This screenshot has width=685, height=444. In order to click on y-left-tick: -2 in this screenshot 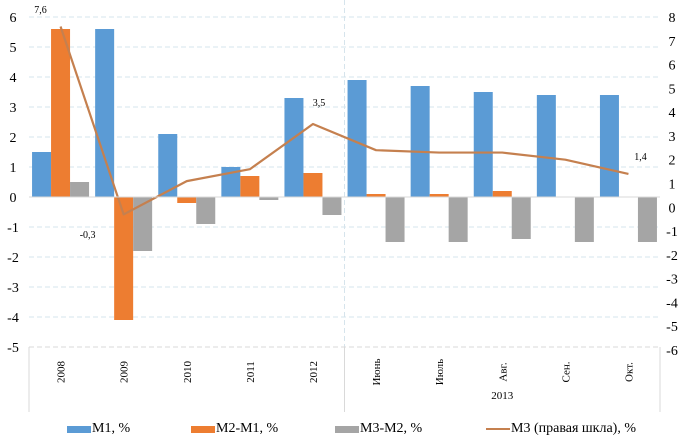, I will do `click(13, 258)`.